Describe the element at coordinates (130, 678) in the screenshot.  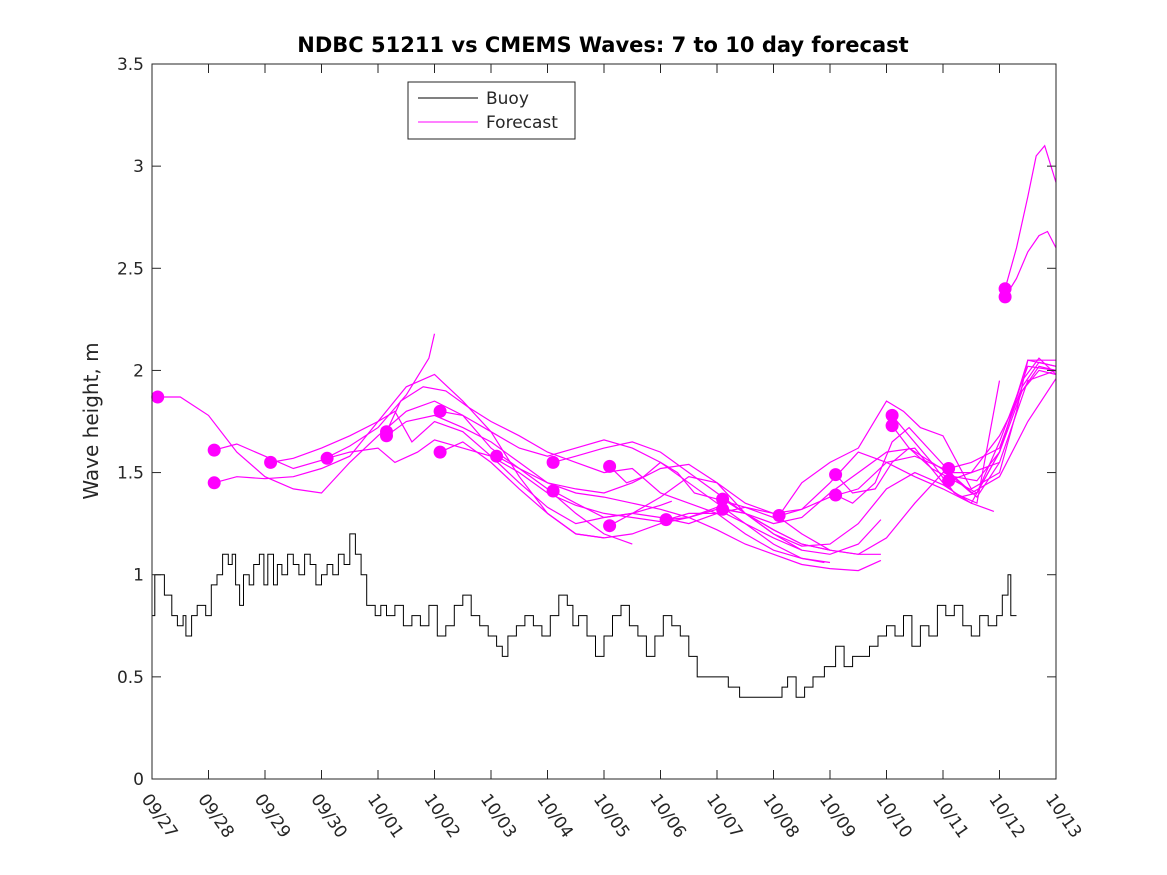
I see `y-tick-label: 0.5` at that location.